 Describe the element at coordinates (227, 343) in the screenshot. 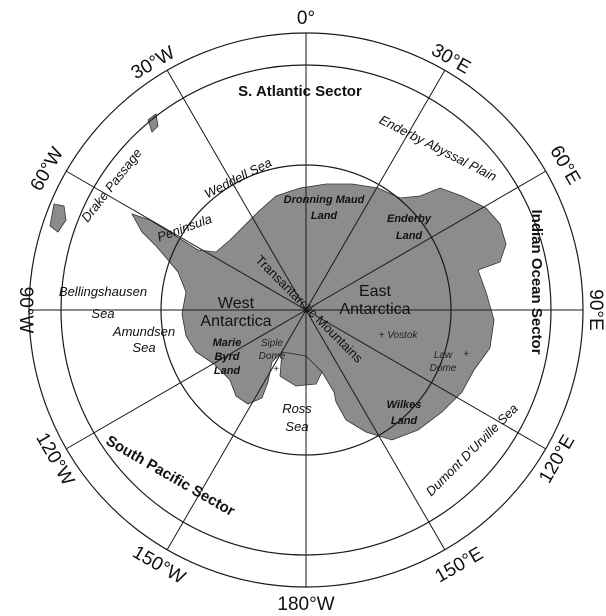

I see `label-marie: Marie` at that location.